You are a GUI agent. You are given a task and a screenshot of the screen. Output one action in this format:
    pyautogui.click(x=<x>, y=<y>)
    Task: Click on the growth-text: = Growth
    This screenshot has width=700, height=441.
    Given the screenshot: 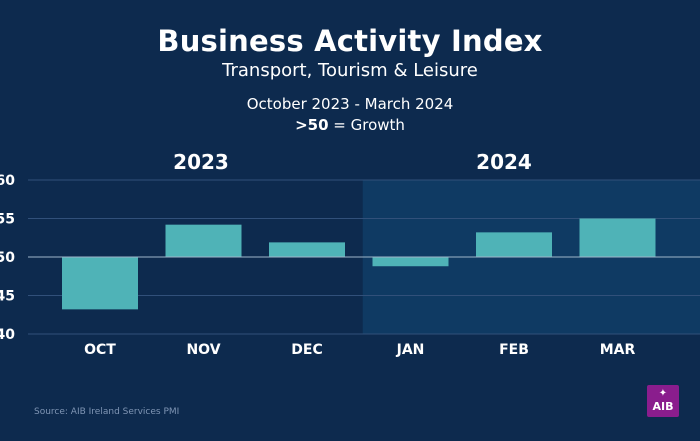 What is the action you would take?
    pyautogui.click(x=366, y=125)
    